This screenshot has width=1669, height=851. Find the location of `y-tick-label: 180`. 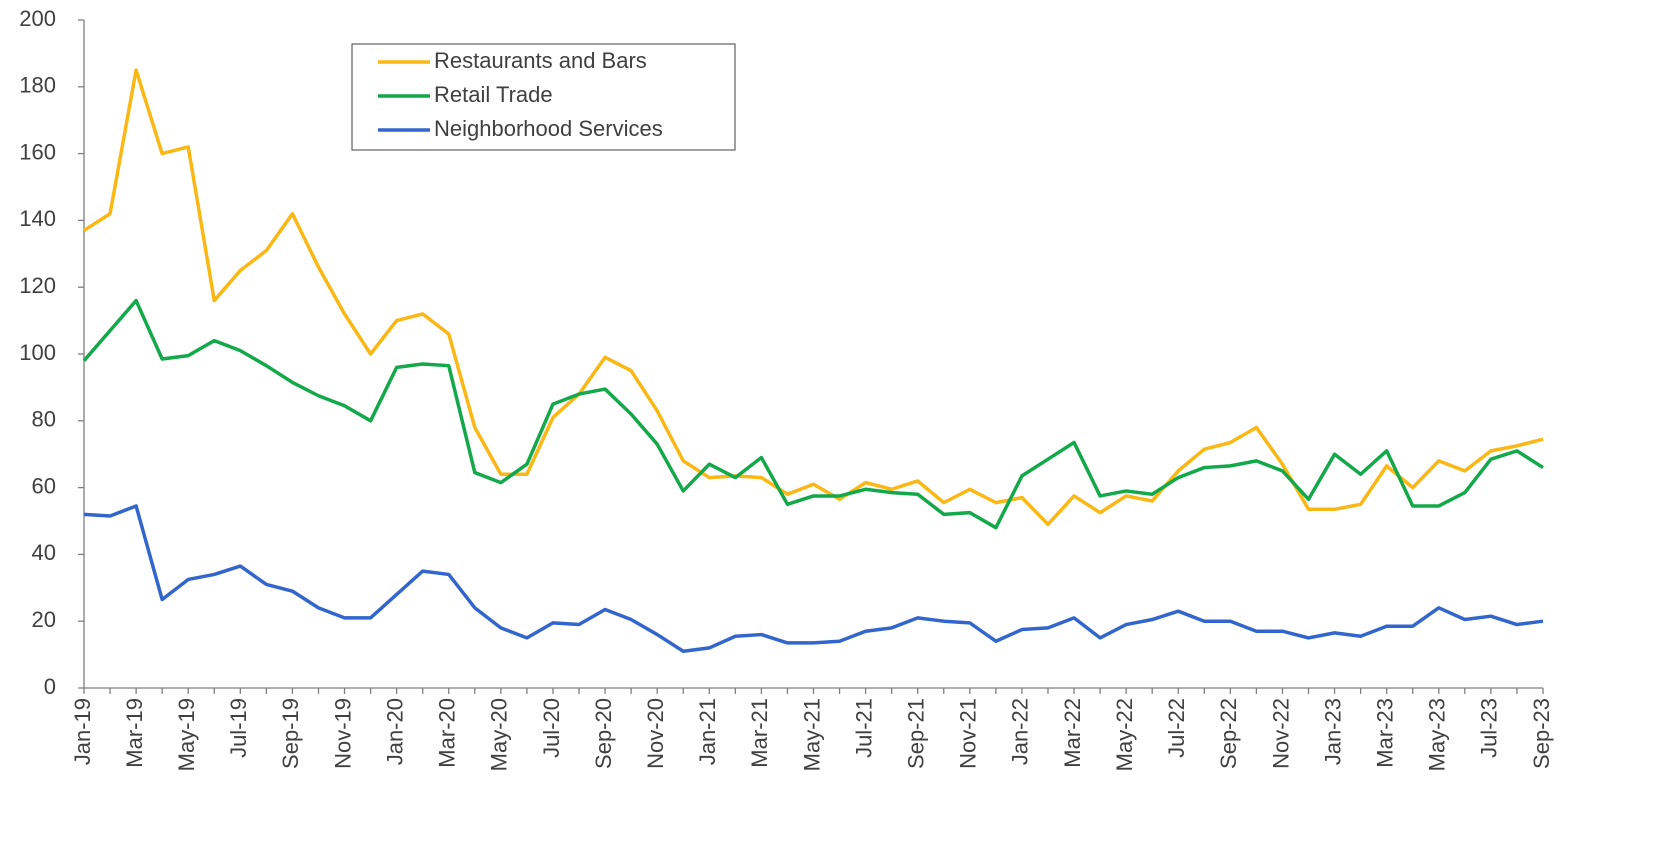

y-tick-label: 180 is located at coordinates (37, 85).